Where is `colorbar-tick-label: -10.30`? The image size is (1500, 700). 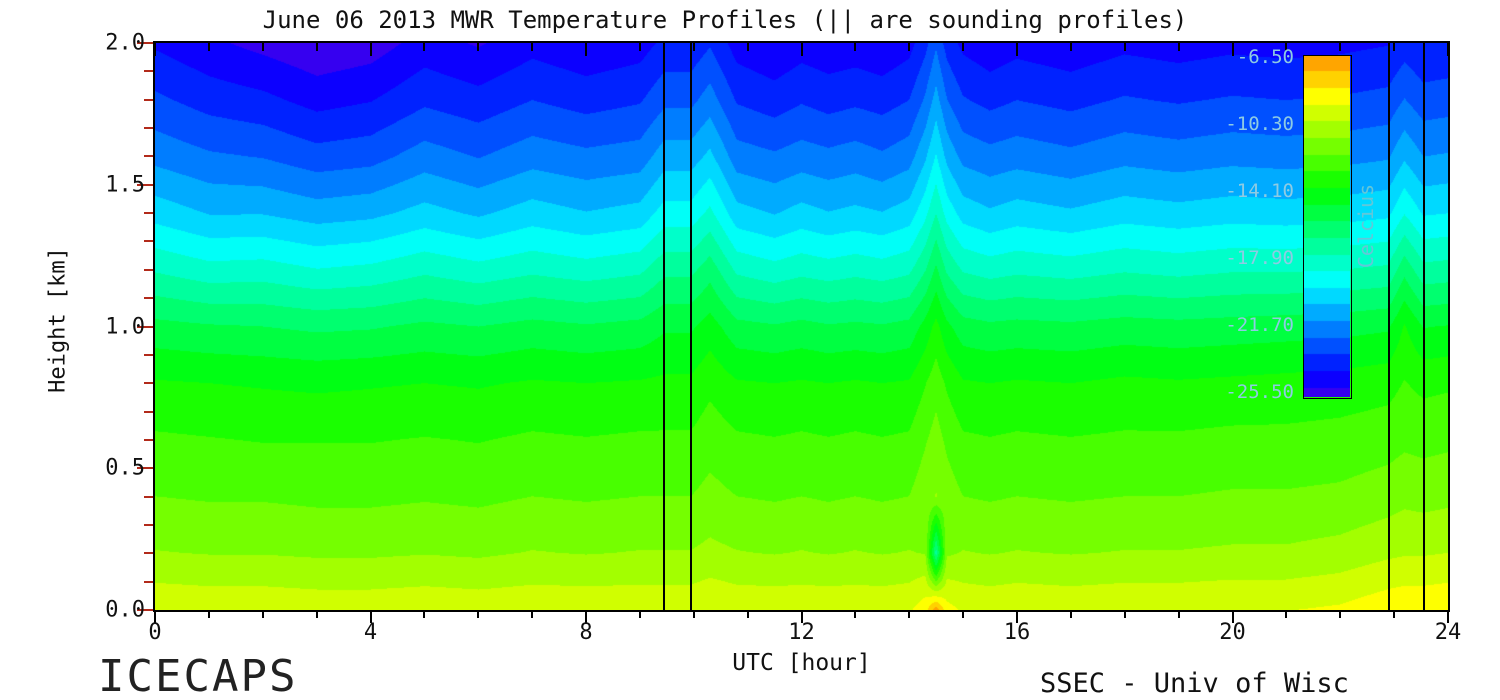 colorbar-tick-label: -10.30 is located at coordinates (1259, 123).